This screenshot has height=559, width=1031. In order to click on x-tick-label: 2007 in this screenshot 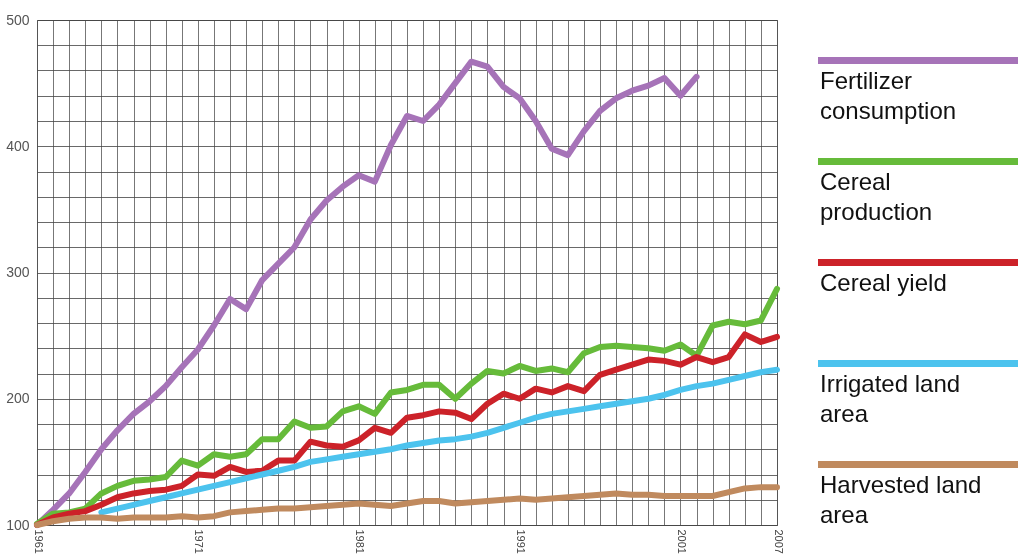, I will do `click(778, 541)`.